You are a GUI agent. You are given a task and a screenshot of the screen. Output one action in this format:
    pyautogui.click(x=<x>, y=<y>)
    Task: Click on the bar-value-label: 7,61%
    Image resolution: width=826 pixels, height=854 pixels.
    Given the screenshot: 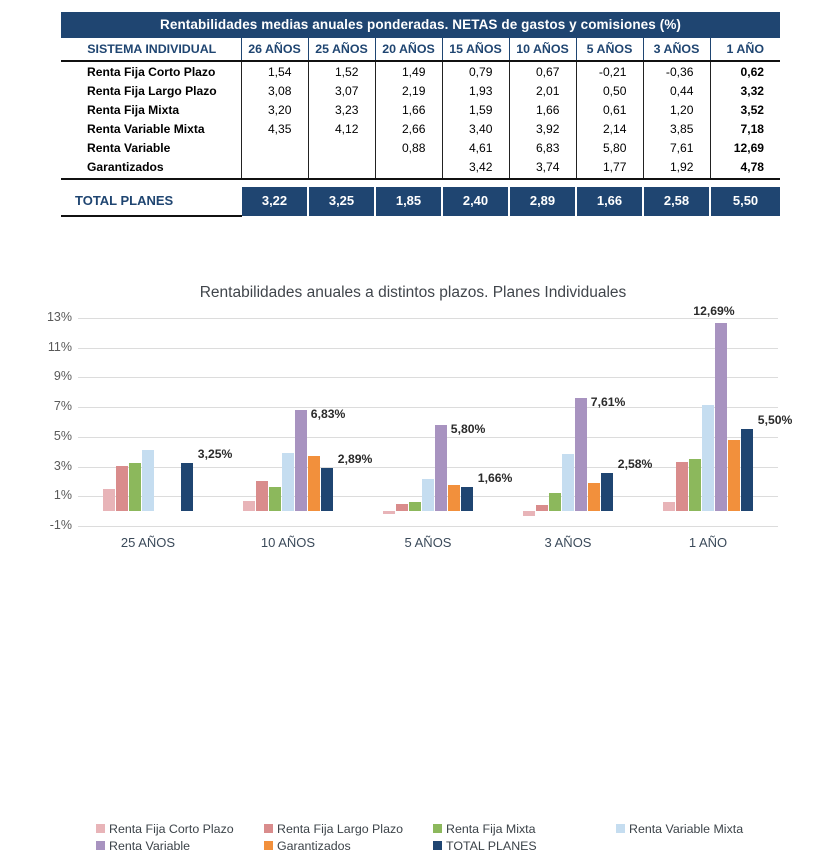 What is the action you would take?
    pyautogui.click(x=608, y=402)
    